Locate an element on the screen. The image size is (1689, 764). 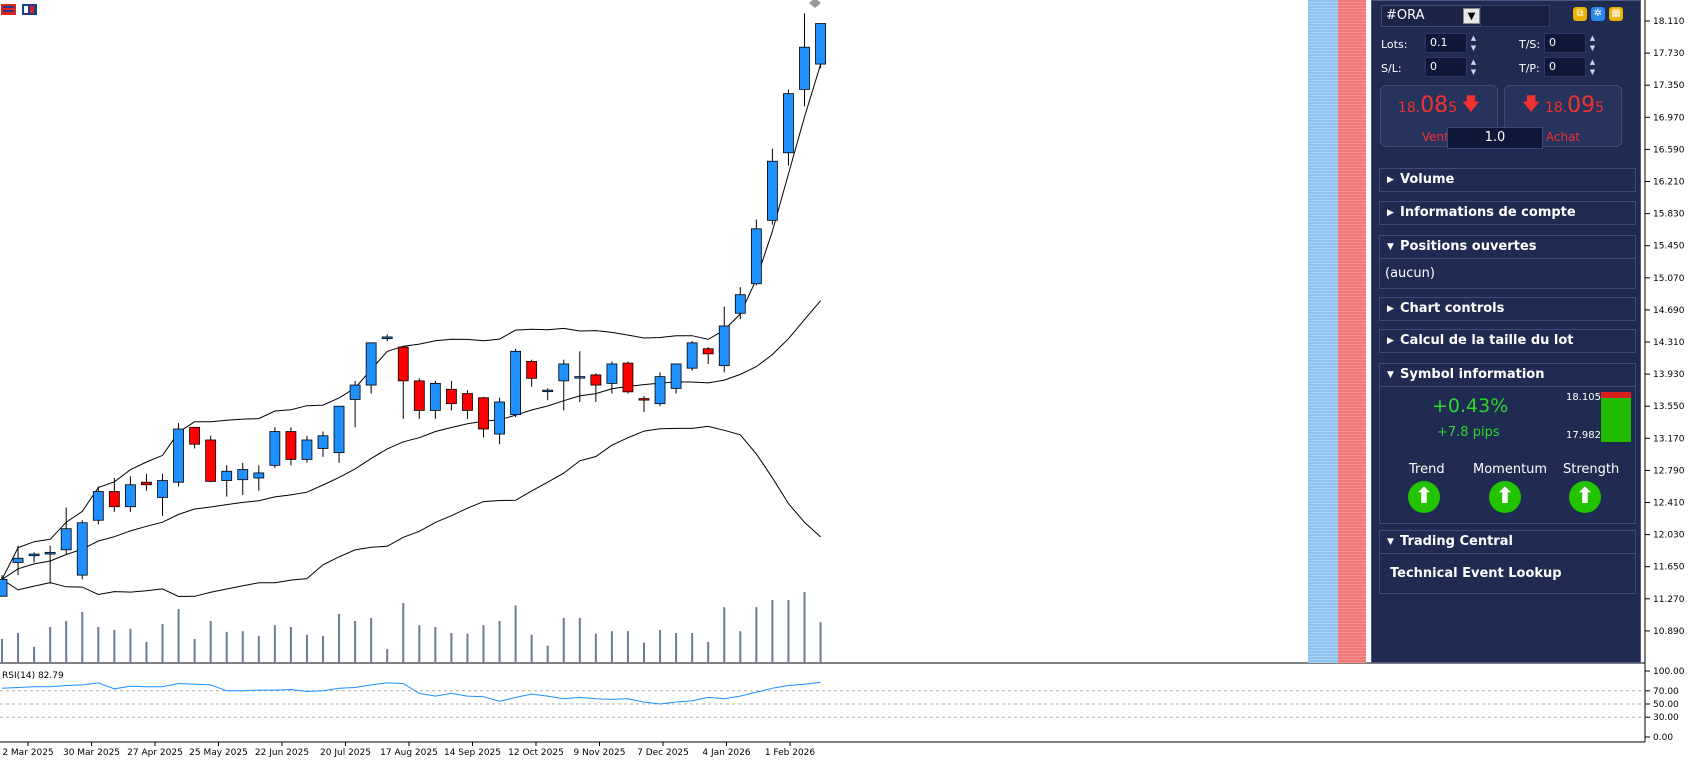
symbol-select: #ORA ▼ is located at coordinates (1432, 16).